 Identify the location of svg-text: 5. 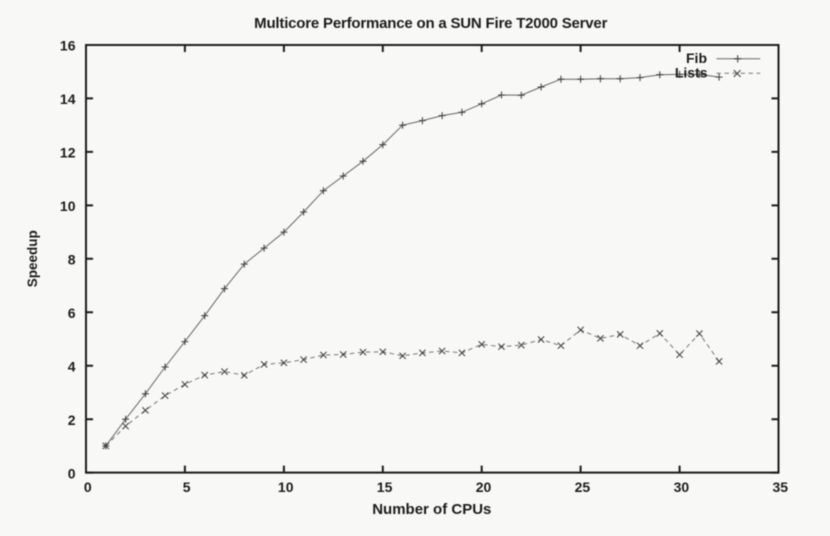
(187, 487).